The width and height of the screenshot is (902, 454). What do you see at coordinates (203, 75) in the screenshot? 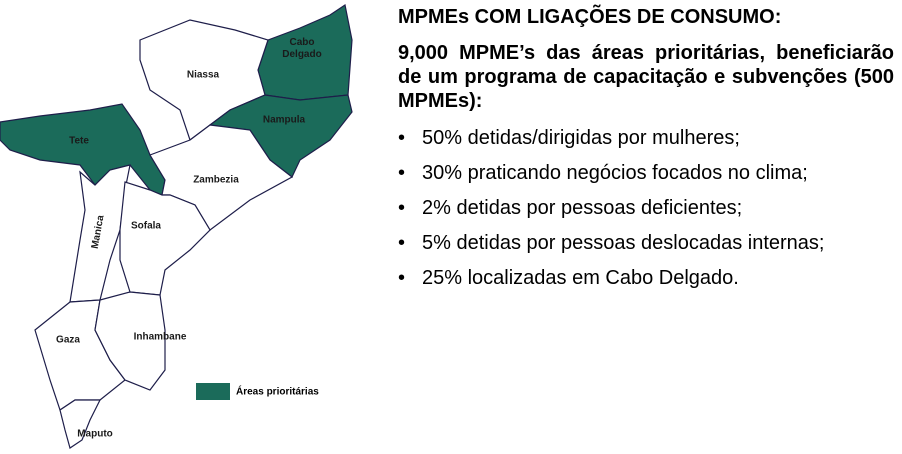
I see `province-label: Niassa` at bounding box center [203, 75].